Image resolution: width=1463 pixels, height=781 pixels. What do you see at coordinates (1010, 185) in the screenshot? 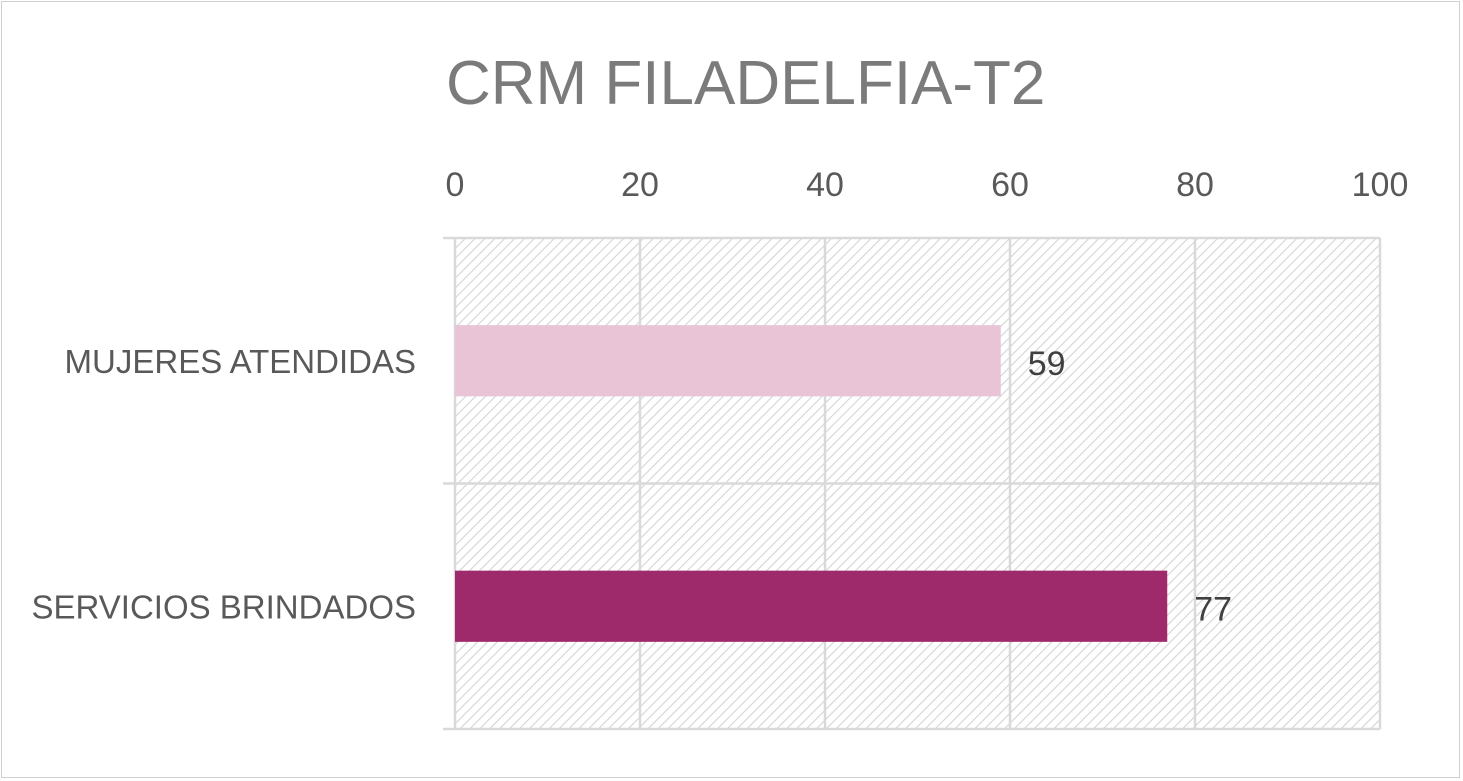
I see `x-tick-label-3: 60` at bounding box center [1010, 185].